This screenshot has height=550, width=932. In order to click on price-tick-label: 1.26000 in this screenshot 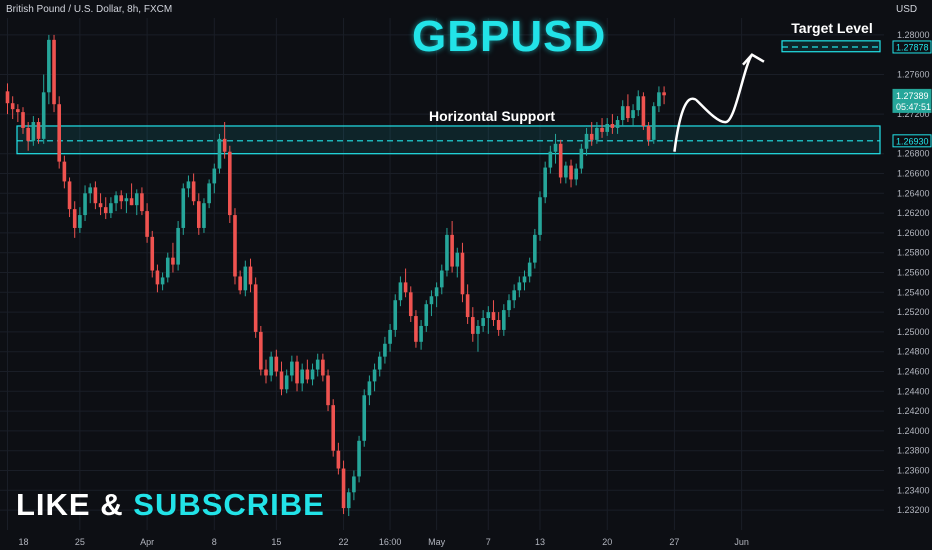, I will do `click(913, 233)`.